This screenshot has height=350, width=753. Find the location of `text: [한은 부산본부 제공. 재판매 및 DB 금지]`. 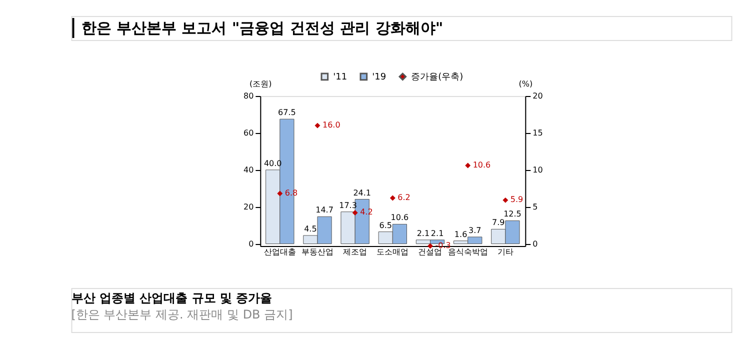

text: [한은 부산본부 제공. 재판매 및 DB 금지] is located at coordinates (182, 315).